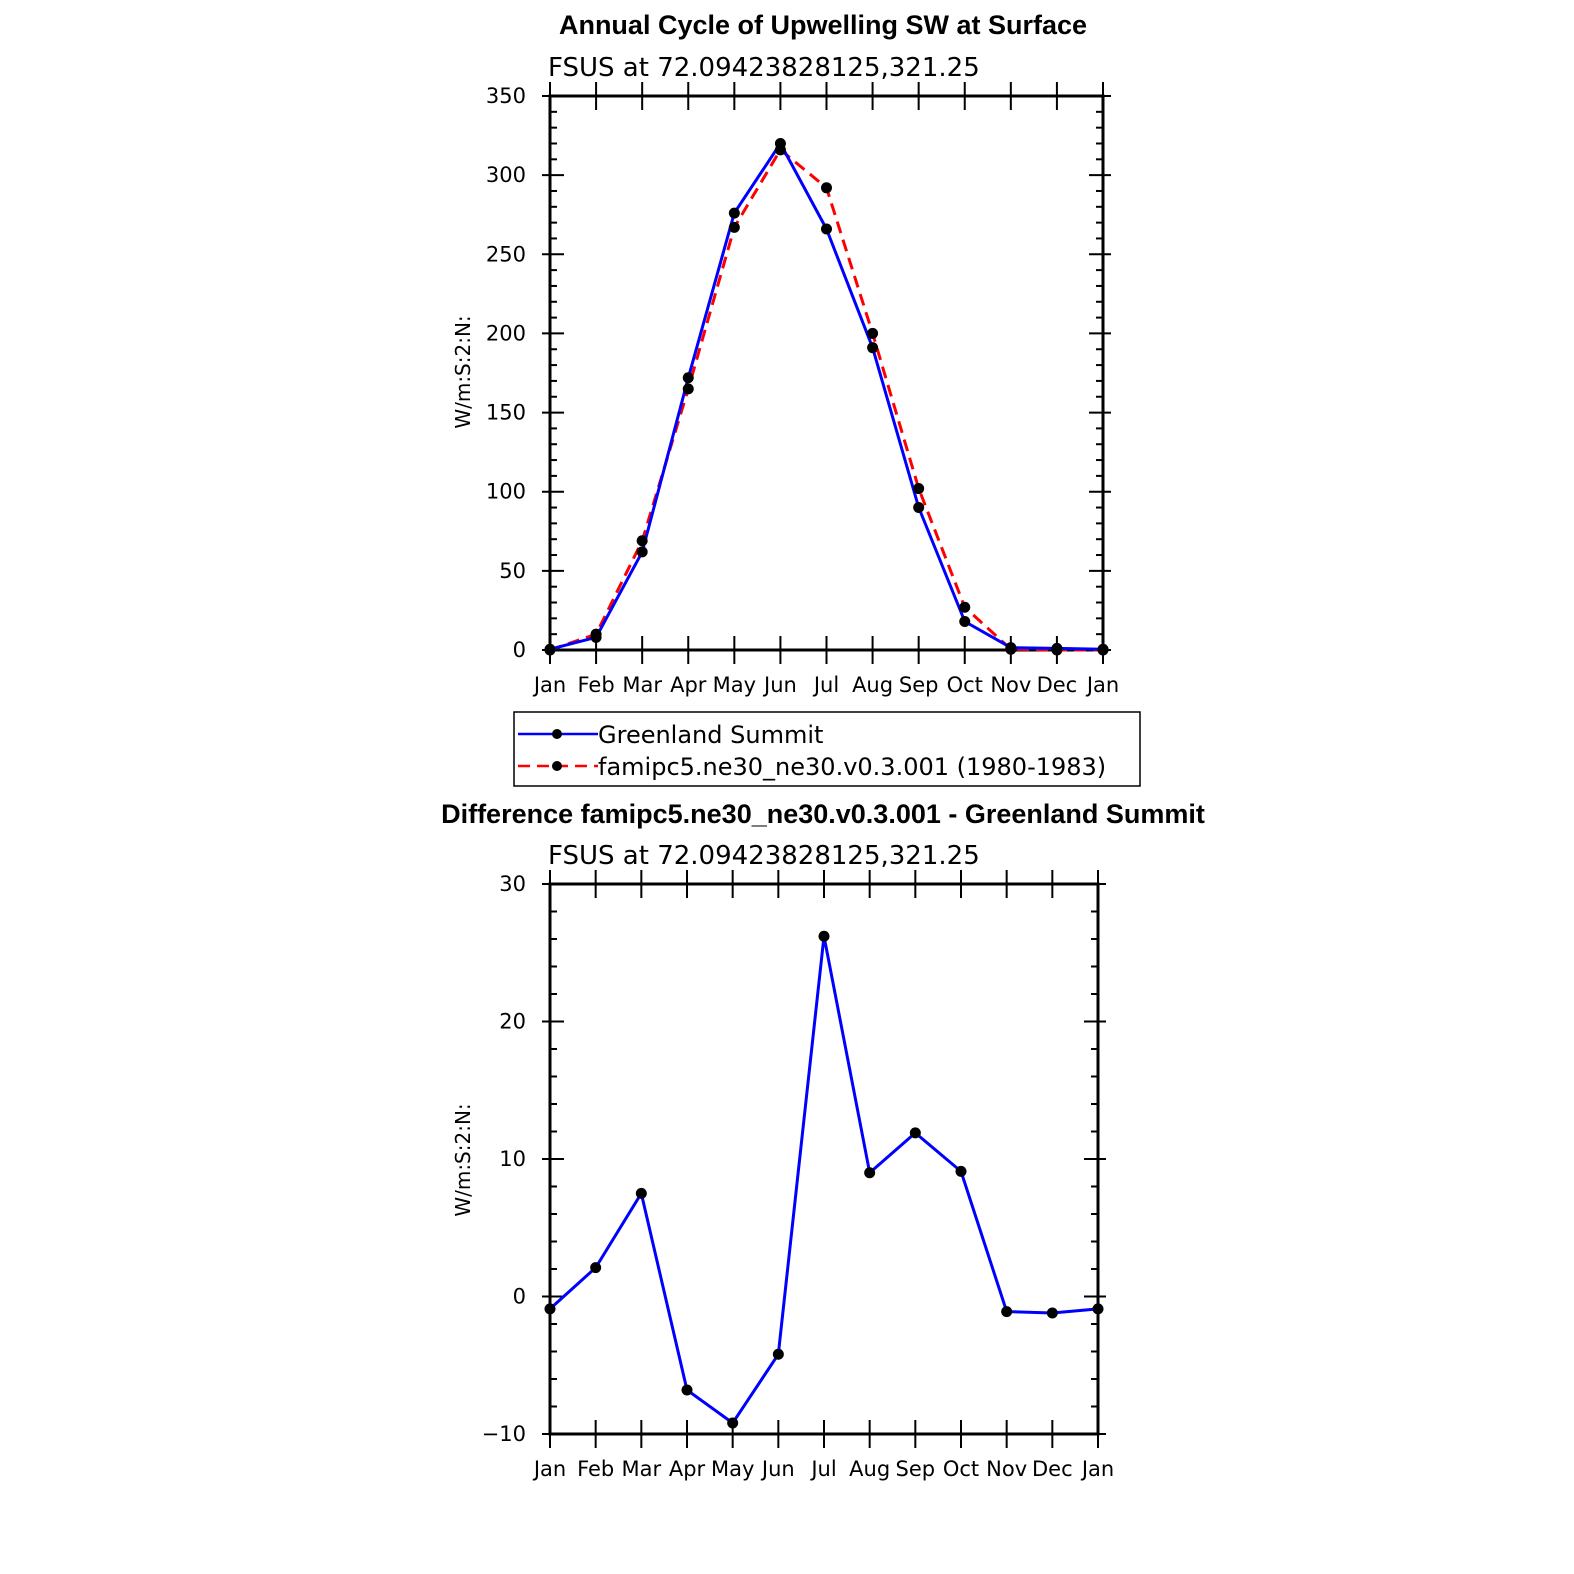  I want to click on y-tick-label: 50, so click(512, 571).